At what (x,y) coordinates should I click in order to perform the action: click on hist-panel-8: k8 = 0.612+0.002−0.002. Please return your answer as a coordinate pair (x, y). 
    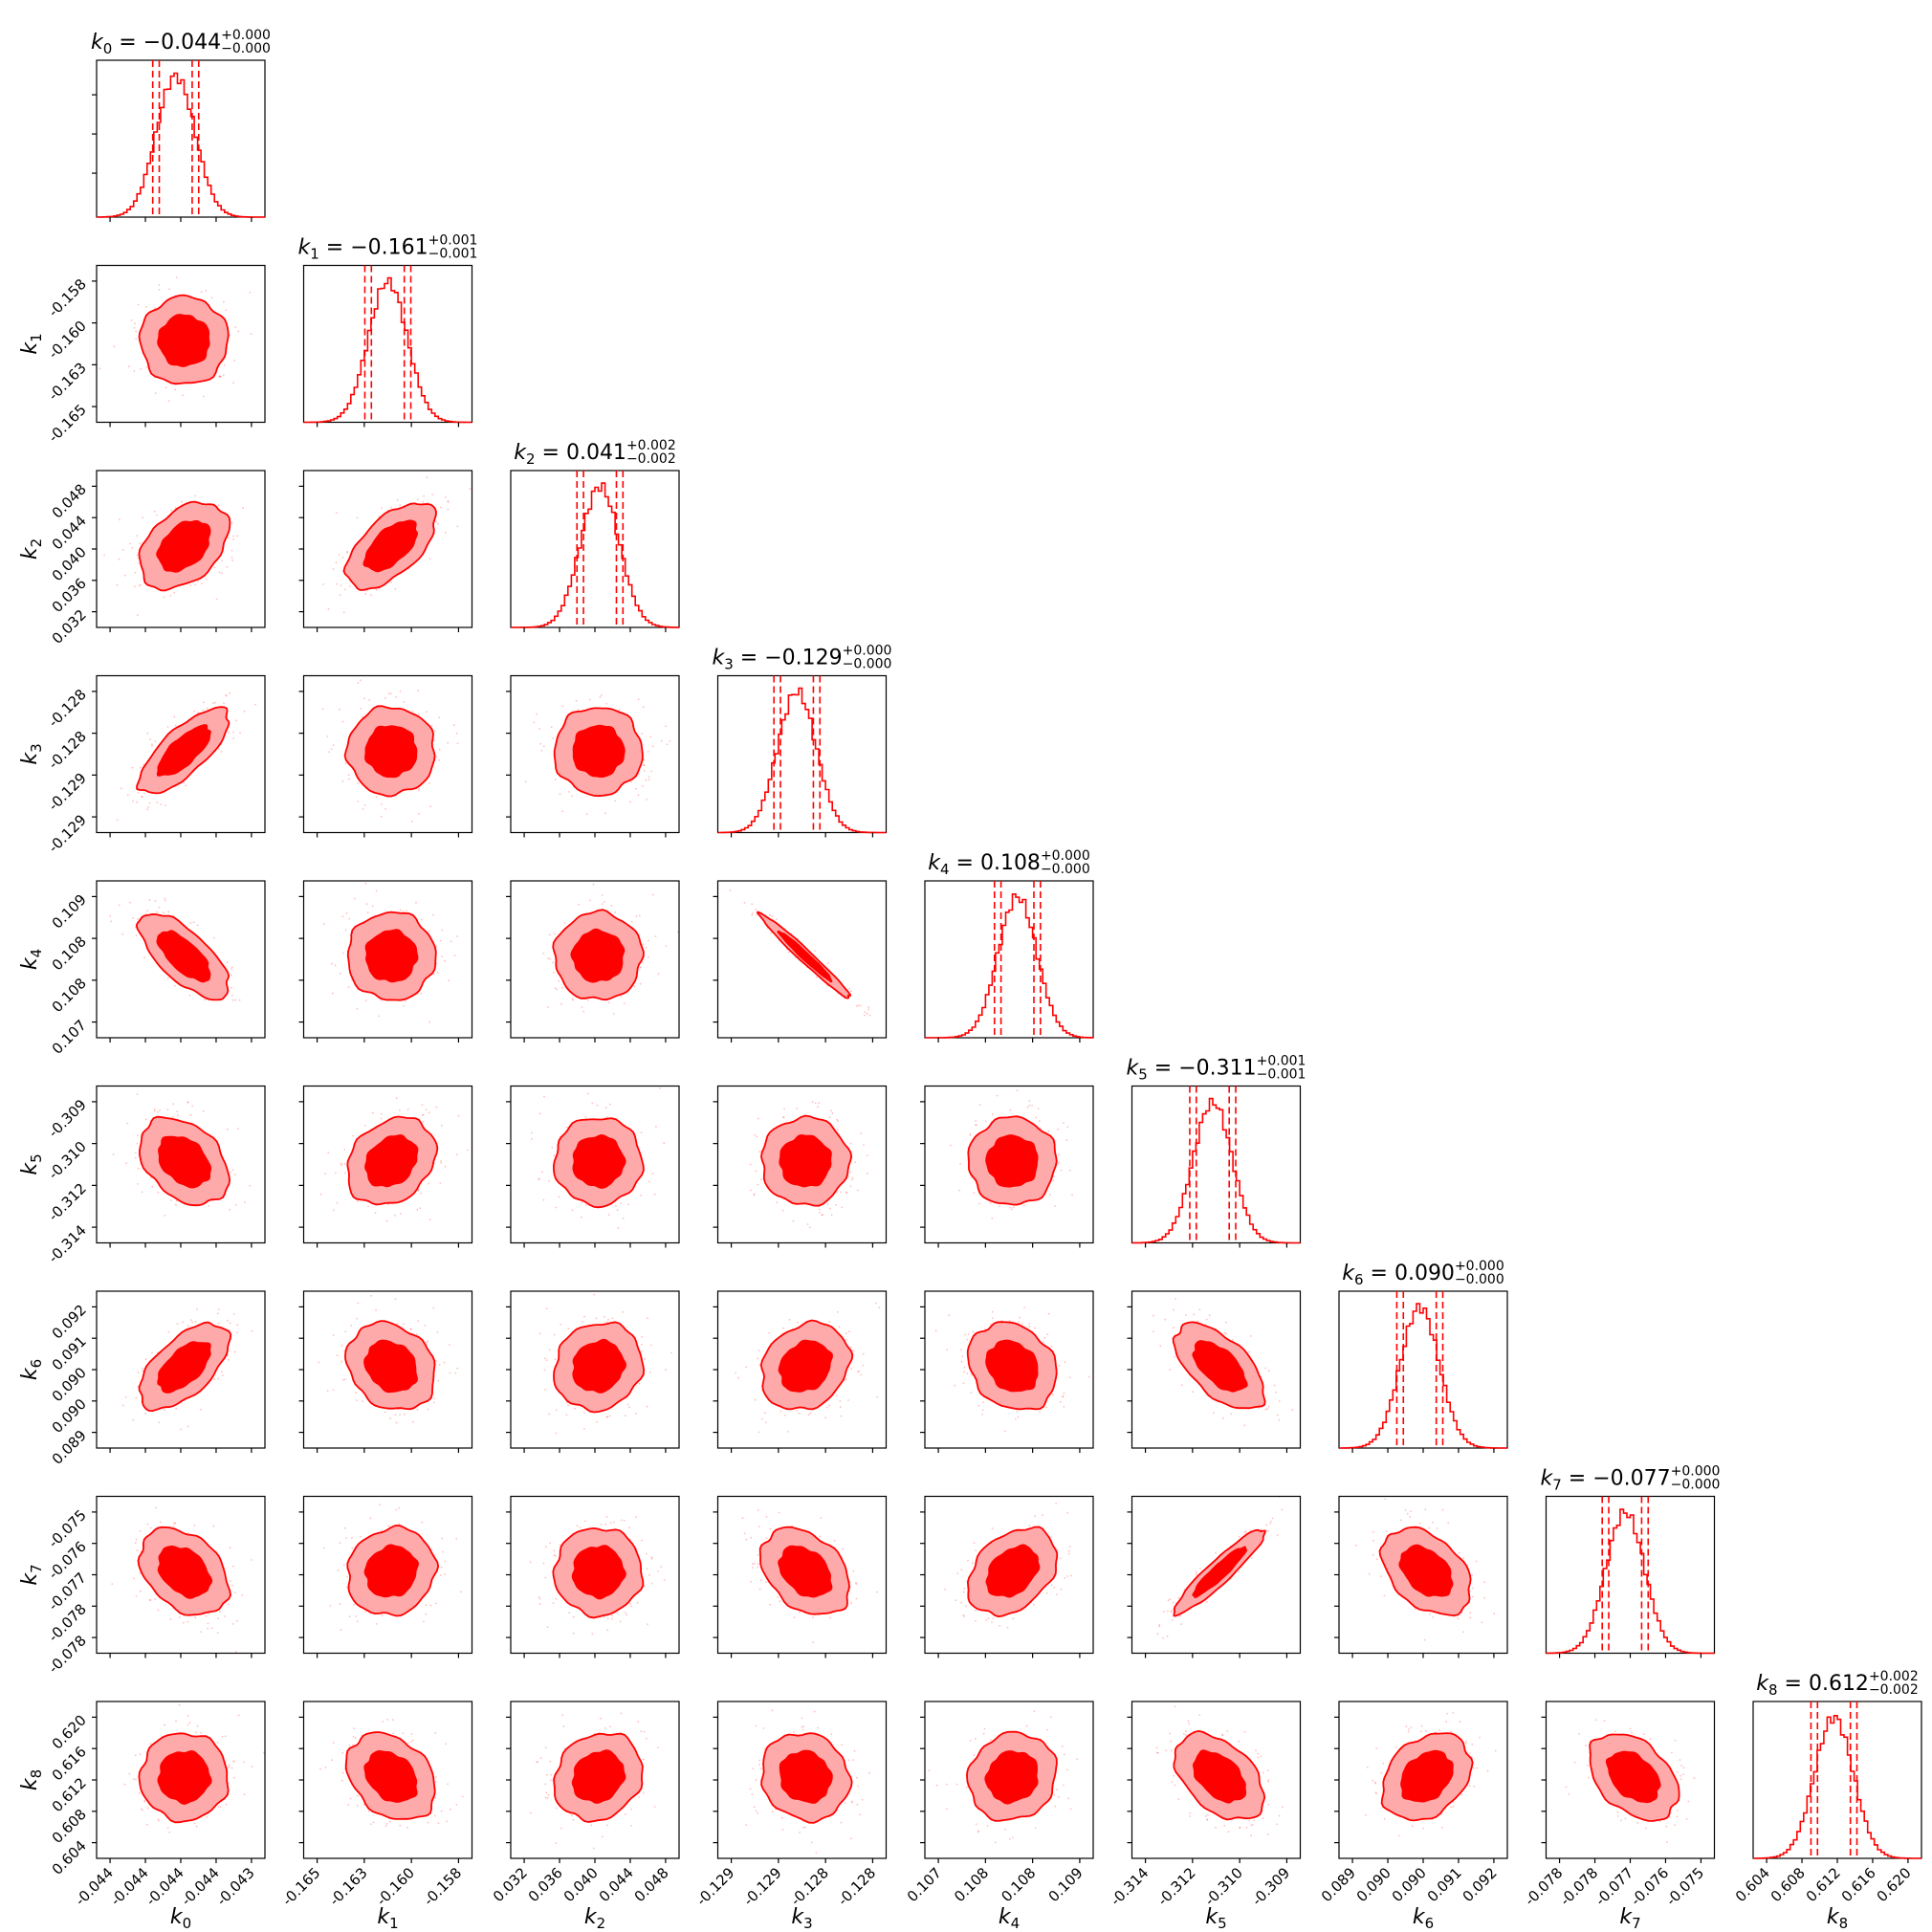
    Looking at the image, I should click on (1837, 1764).